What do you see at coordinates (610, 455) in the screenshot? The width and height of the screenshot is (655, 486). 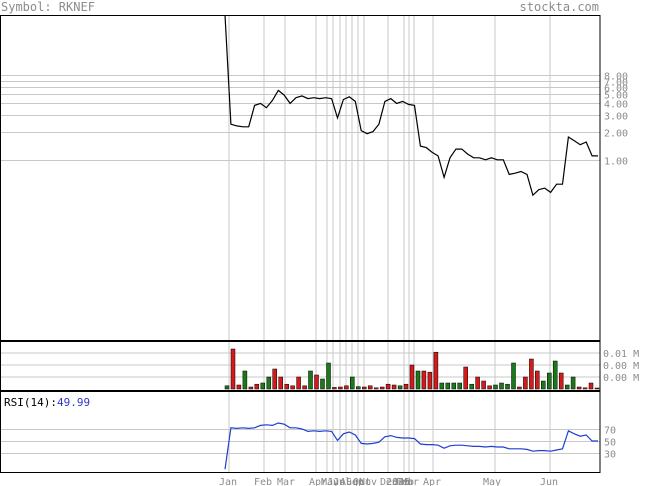 I see `rsi-tick-label: 30` at bounding box center [610, 455].